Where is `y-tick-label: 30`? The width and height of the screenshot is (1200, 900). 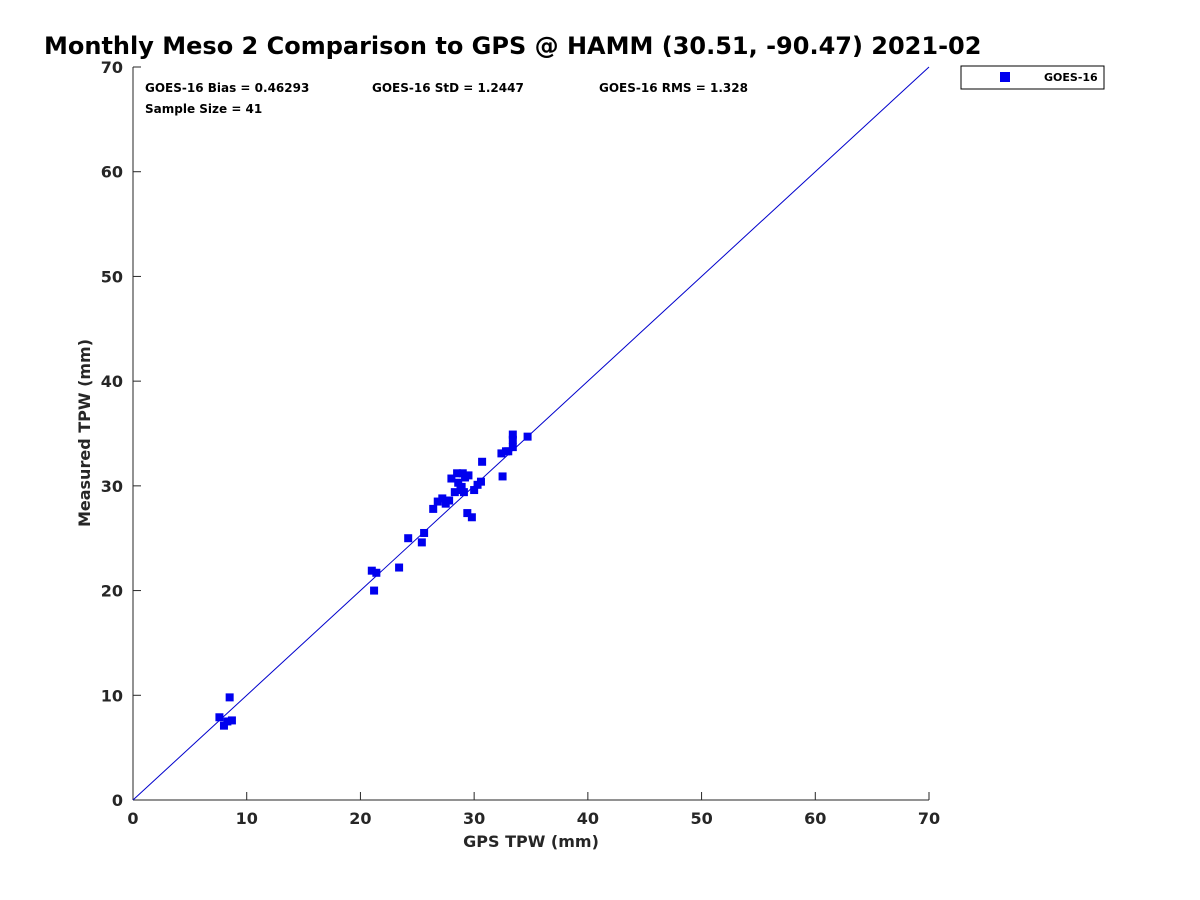
y-tick-label: 30 is located at coordinates (112, 486).